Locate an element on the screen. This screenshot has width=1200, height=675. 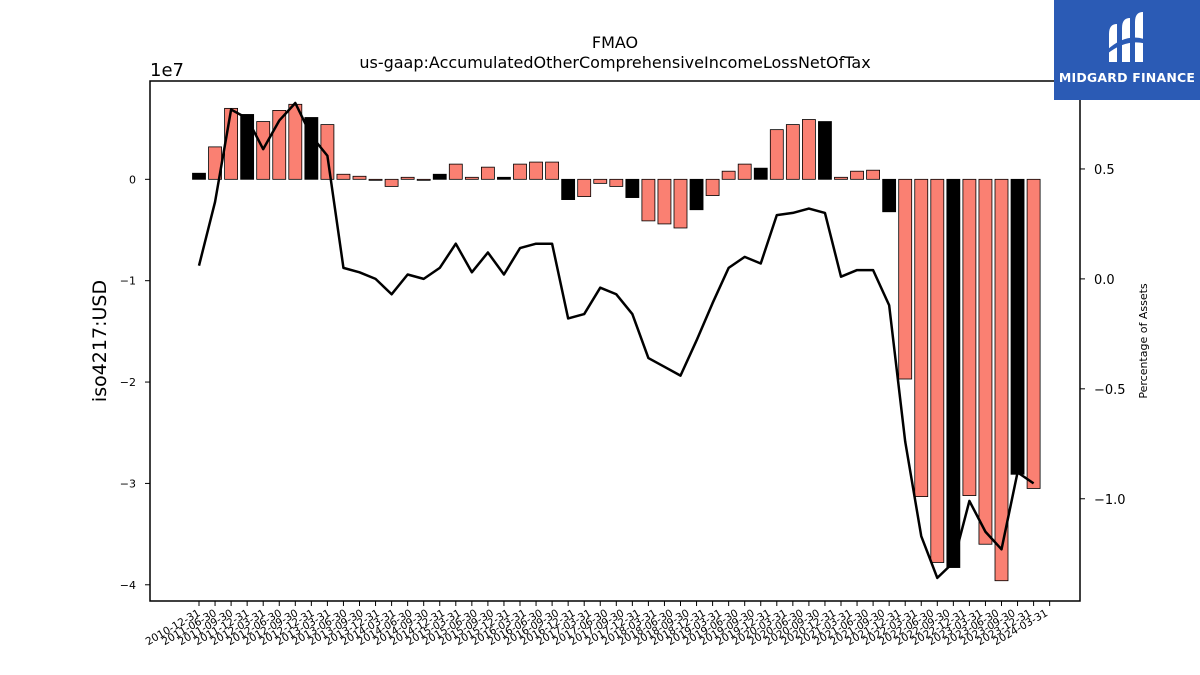
y2-tick-label: 0.5 is located at coordinates (1104, 170).